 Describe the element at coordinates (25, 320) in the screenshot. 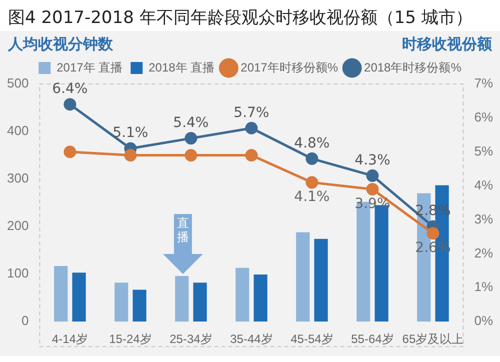

I see `y-tick-label: 0` at that location.